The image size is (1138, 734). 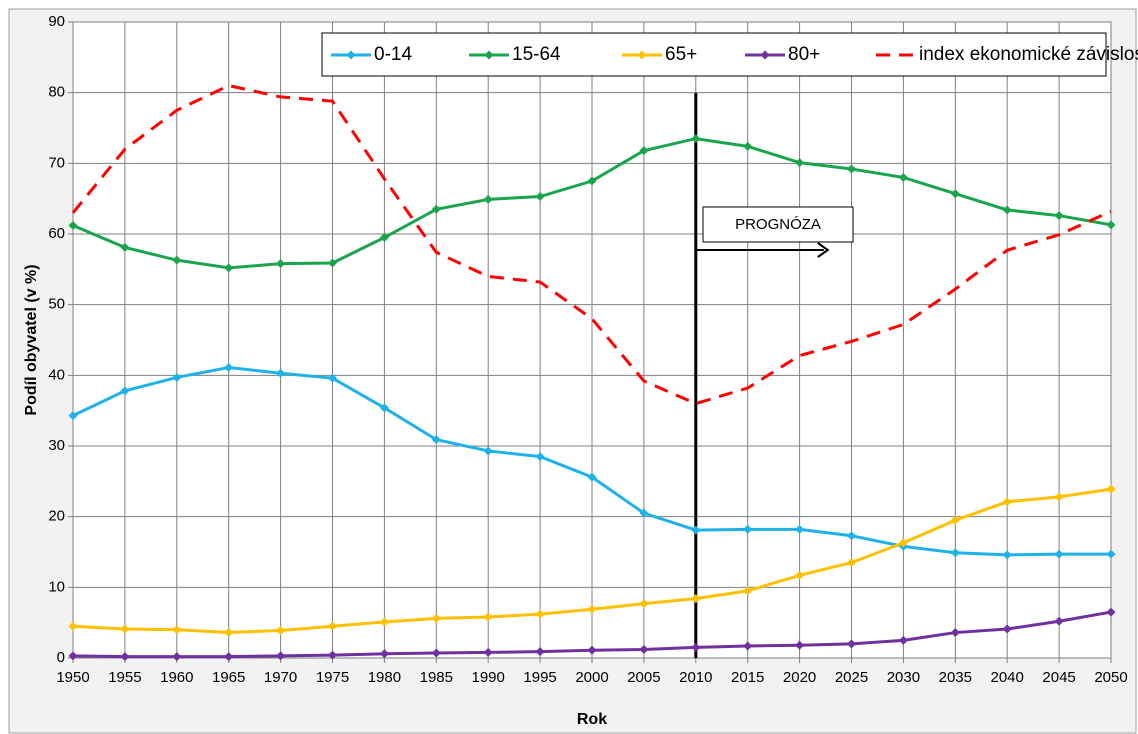 I want to click on y-tick-label: 60, so click(x=56, y=233).